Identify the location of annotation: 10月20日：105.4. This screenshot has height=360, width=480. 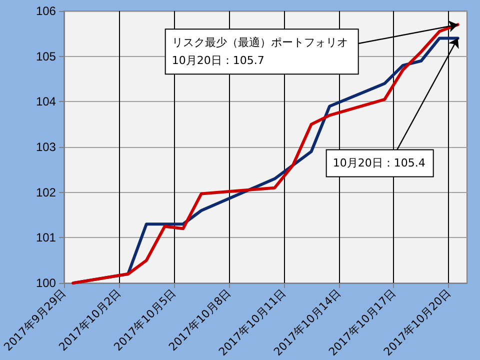
(379, 163).